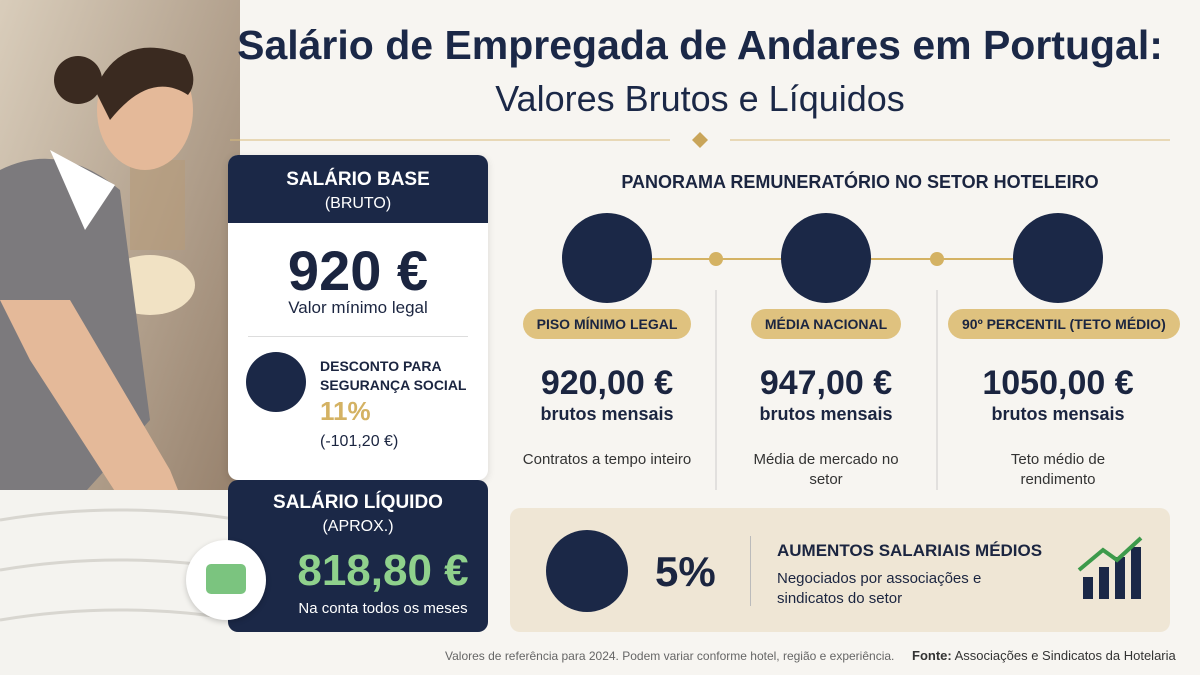  Describe the element at coordinates (1065, 655) in the screenshot. I see `source: Associações e Sindicatos da Hotelaria` at that location.